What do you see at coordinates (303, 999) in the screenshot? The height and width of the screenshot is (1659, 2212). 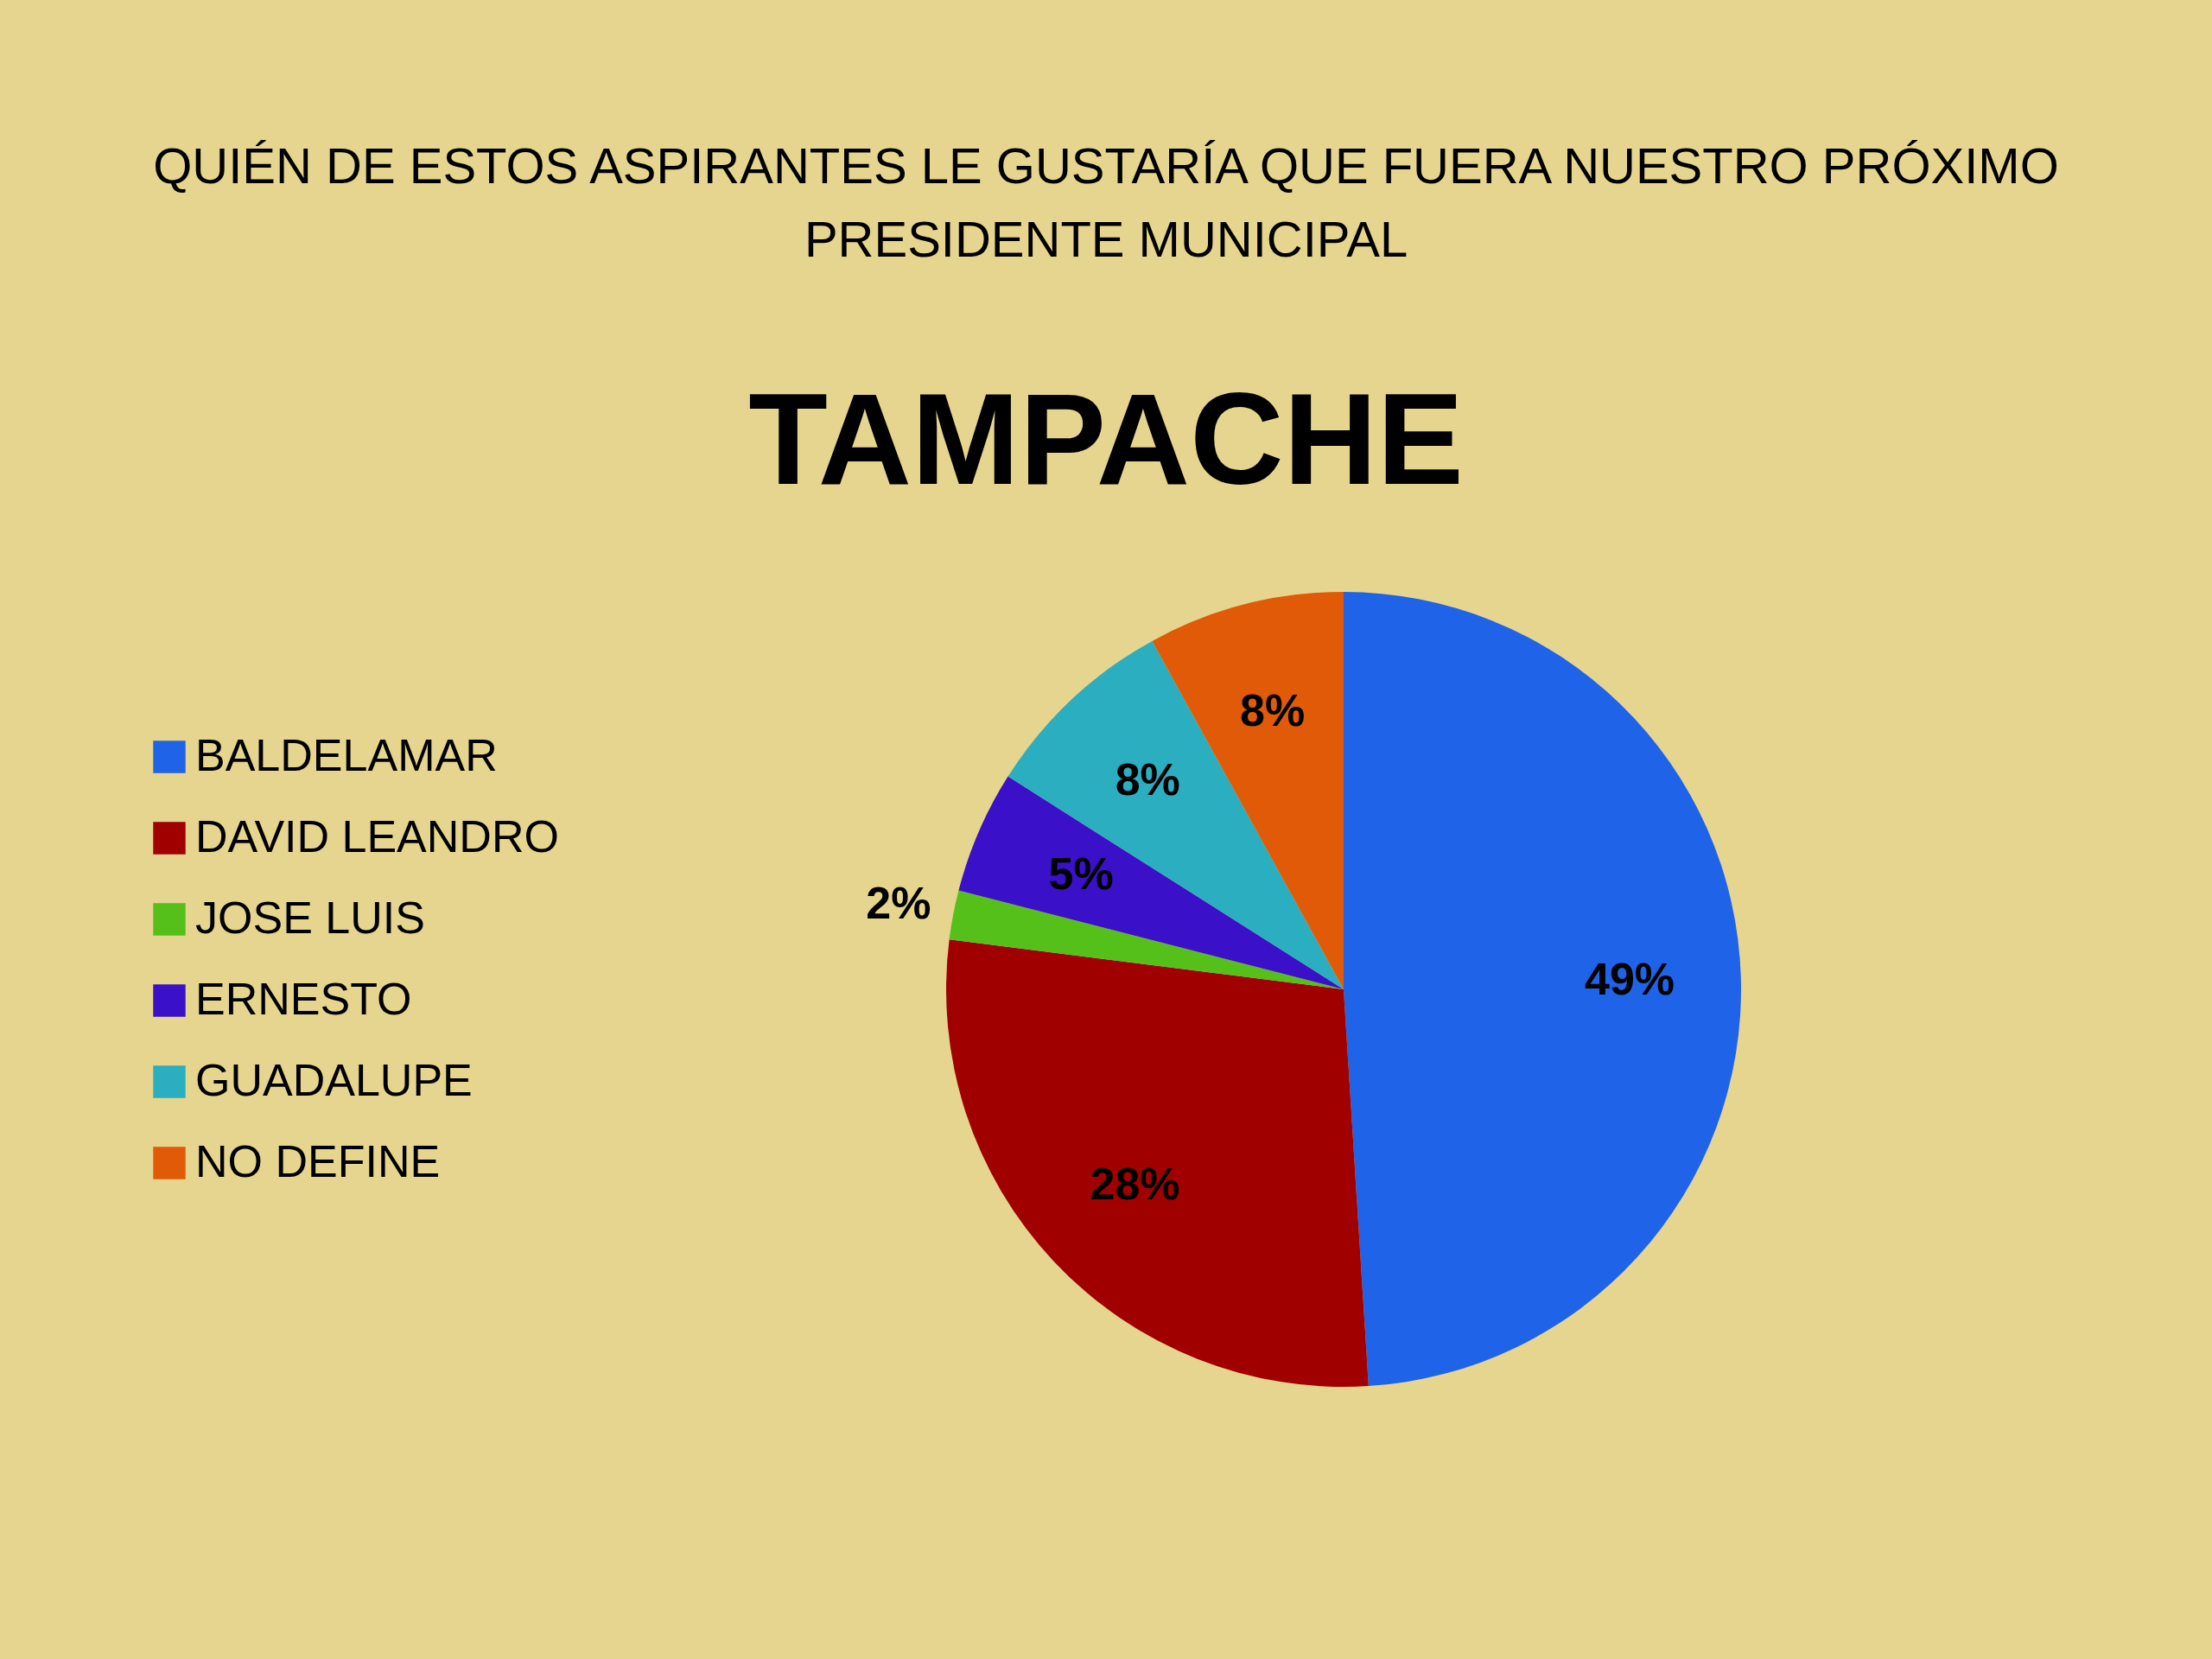 I see `legend-label: ERNESTO` at bounding box center [303, 999].